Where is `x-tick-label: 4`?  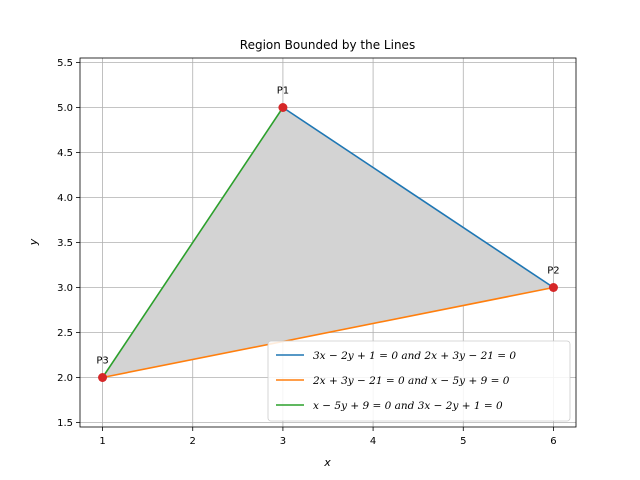 x-tick-label: 4 is located at coordinates (373, 441).